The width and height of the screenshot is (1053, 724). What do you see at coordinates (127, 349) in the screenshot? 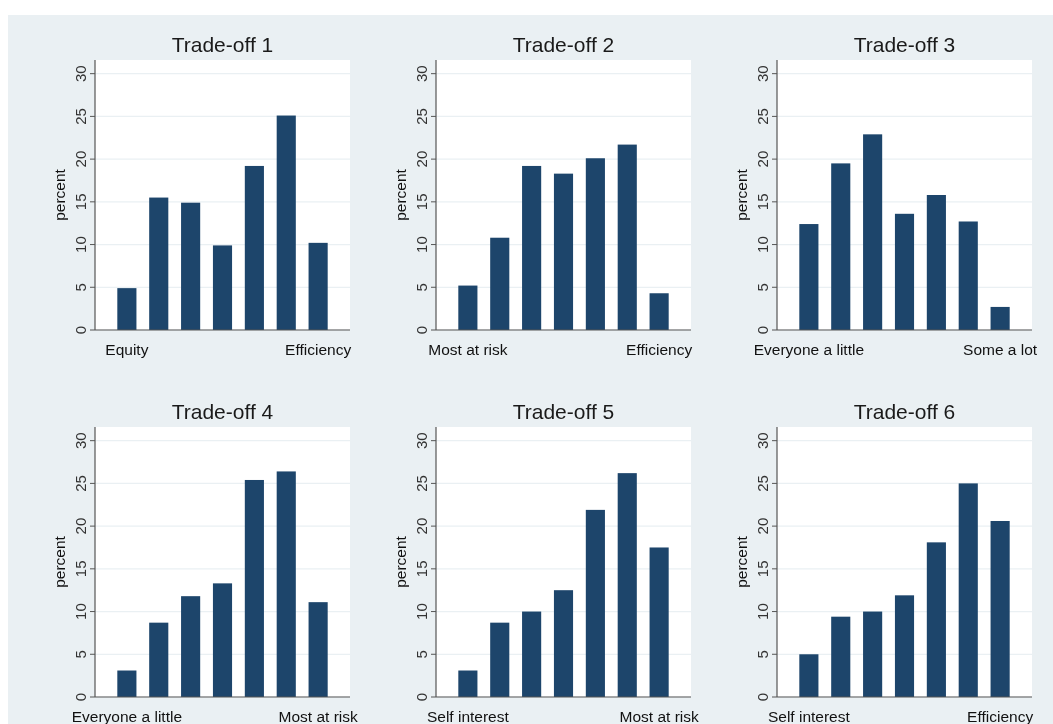
I see `x-tick-label: Equity` at bounding box center [127, 349].